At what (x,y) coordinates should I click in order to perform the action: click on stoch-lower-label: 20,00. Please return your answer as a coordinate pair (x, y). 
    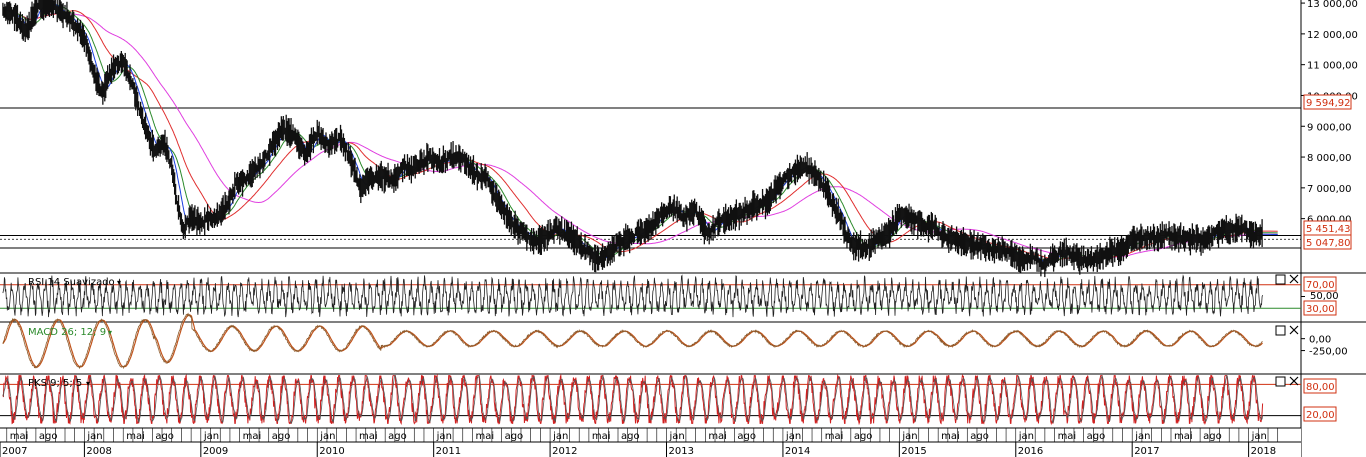
    Looking at the image, I should click on (1320, 414).